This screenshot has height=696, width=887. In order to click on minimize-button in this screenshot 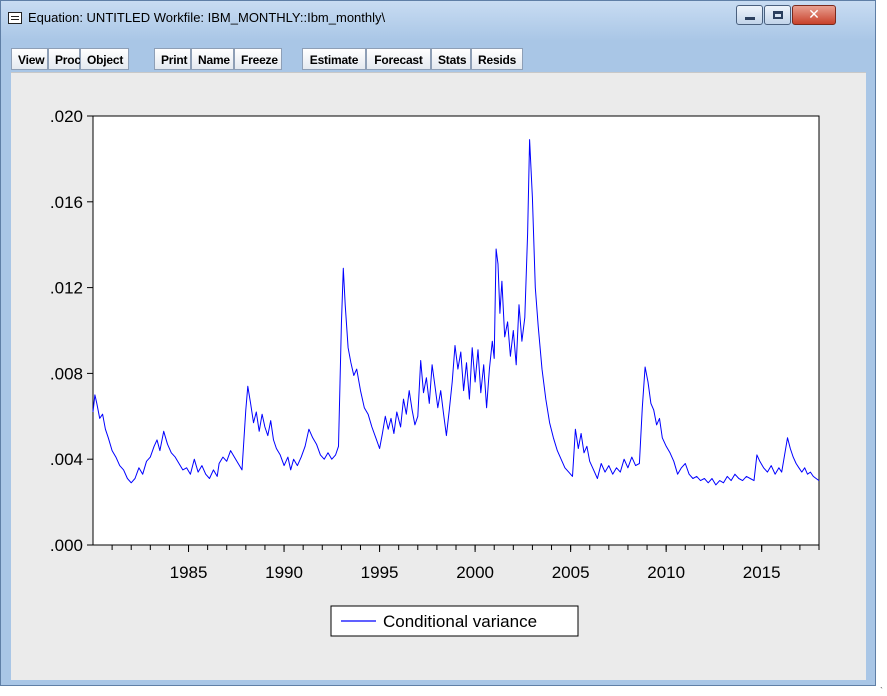, I will do `click(749, 15)`.